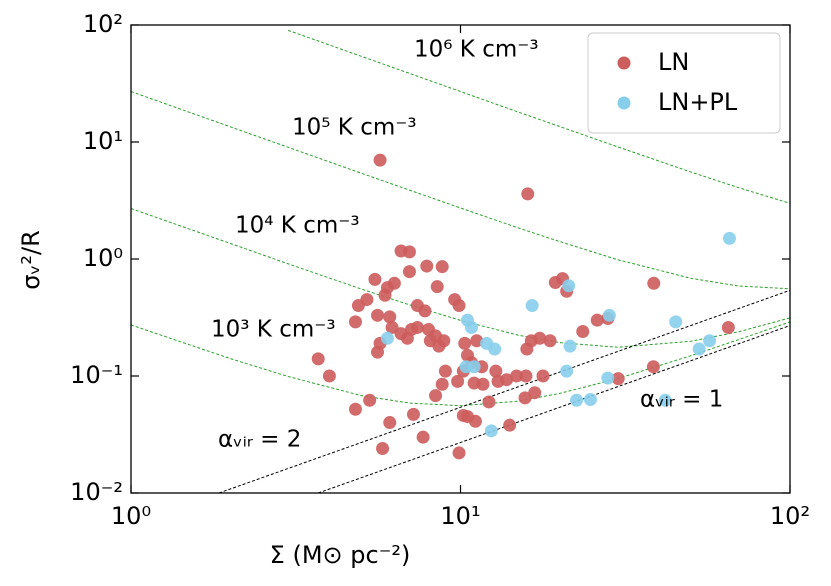 The image size is (831, 586). Describe the element at coordinates (476, 50) in the screenshot. I see `annotation: 10⁶ K cm⁻³` at that location.